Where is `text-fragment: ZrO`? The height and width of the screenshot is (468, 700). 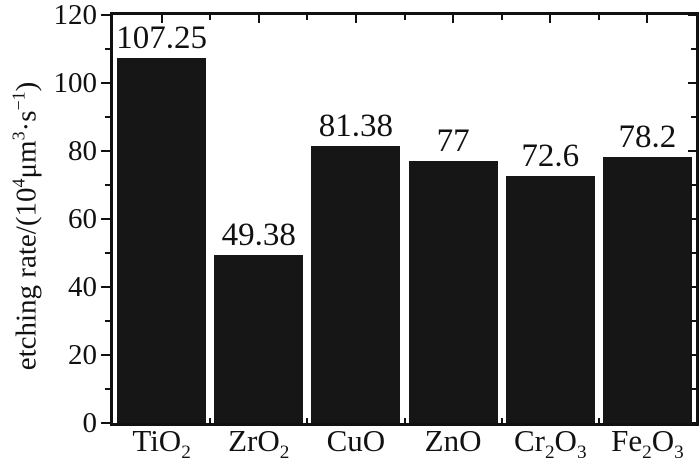 text-fragment: ZrO is located at coordinates (254, 440).